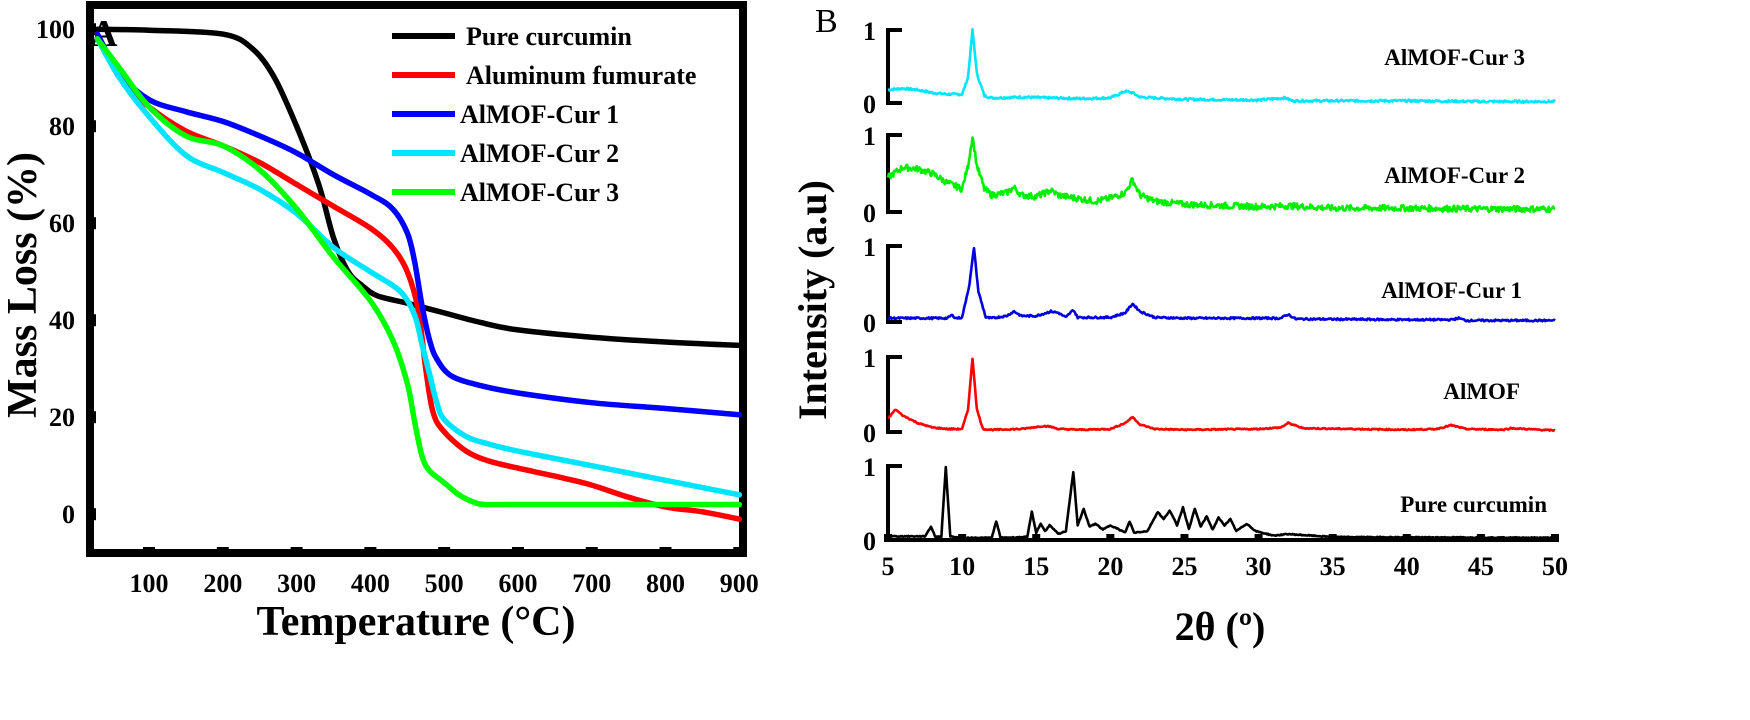 The image size is (1750, 720). Describe the element at coordinates (517, 583) in the screenshot. I see `panel-a-x-tick-label: 600` at that location.